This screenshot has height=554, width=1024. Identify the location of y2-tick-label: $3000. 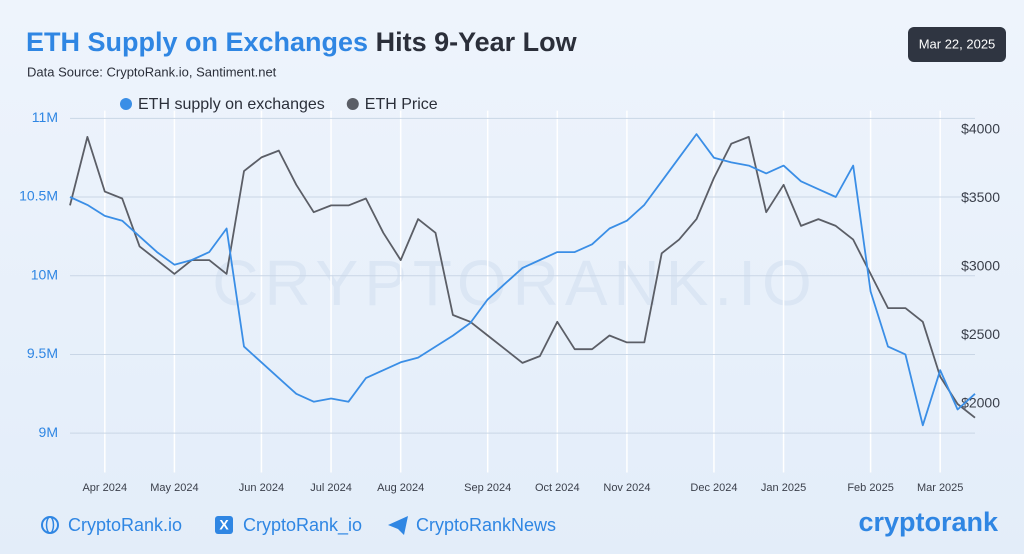
(980, 266).